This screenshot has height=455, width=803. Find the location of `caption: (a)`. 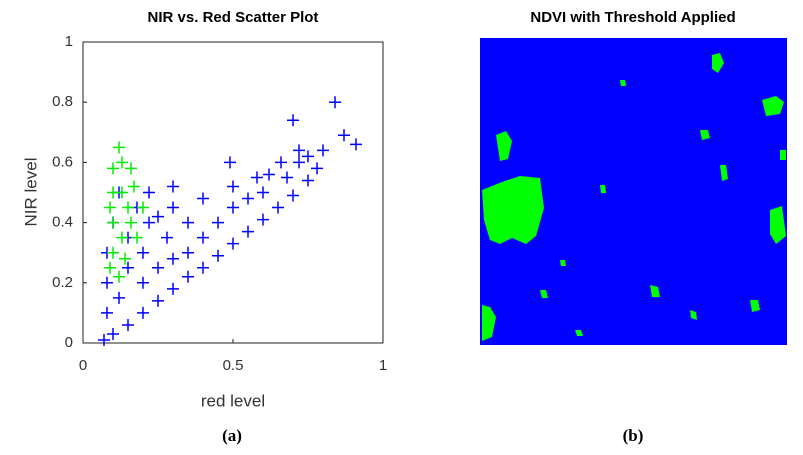

caption: (a) is located at coordinates (232, 435).